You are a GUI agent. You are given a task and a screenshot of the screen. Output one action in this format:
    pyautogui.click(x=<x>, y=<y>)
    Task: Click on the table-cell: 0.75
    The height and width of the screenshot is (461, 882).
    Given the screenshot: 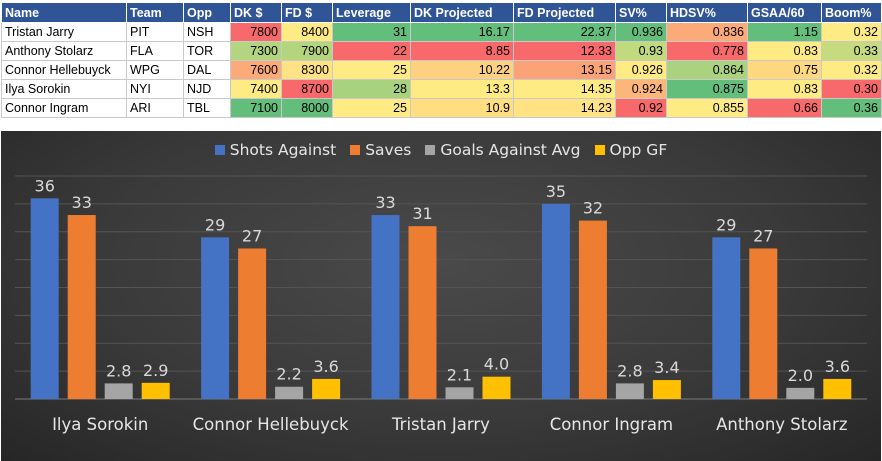 What is the action you would take?
    pyautogui.click(x=784, y=70)
    